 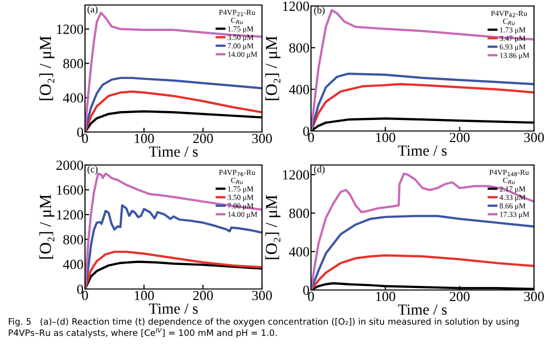 I want to click on annotation: (d), so click(x=319, y=170).